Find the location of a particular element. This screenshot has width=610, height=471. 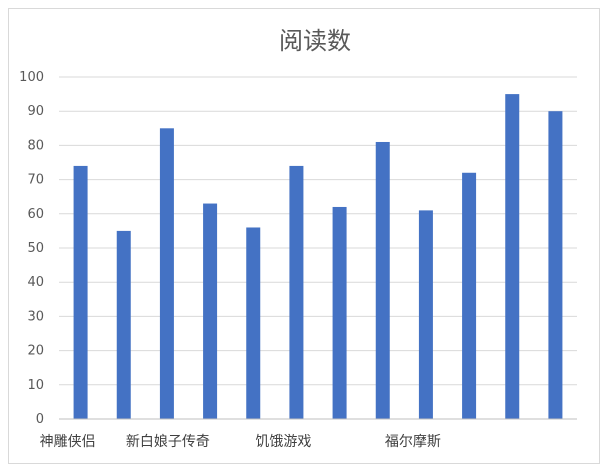

category-label: 饥饿游戏 is located at coordinates (283, 442).